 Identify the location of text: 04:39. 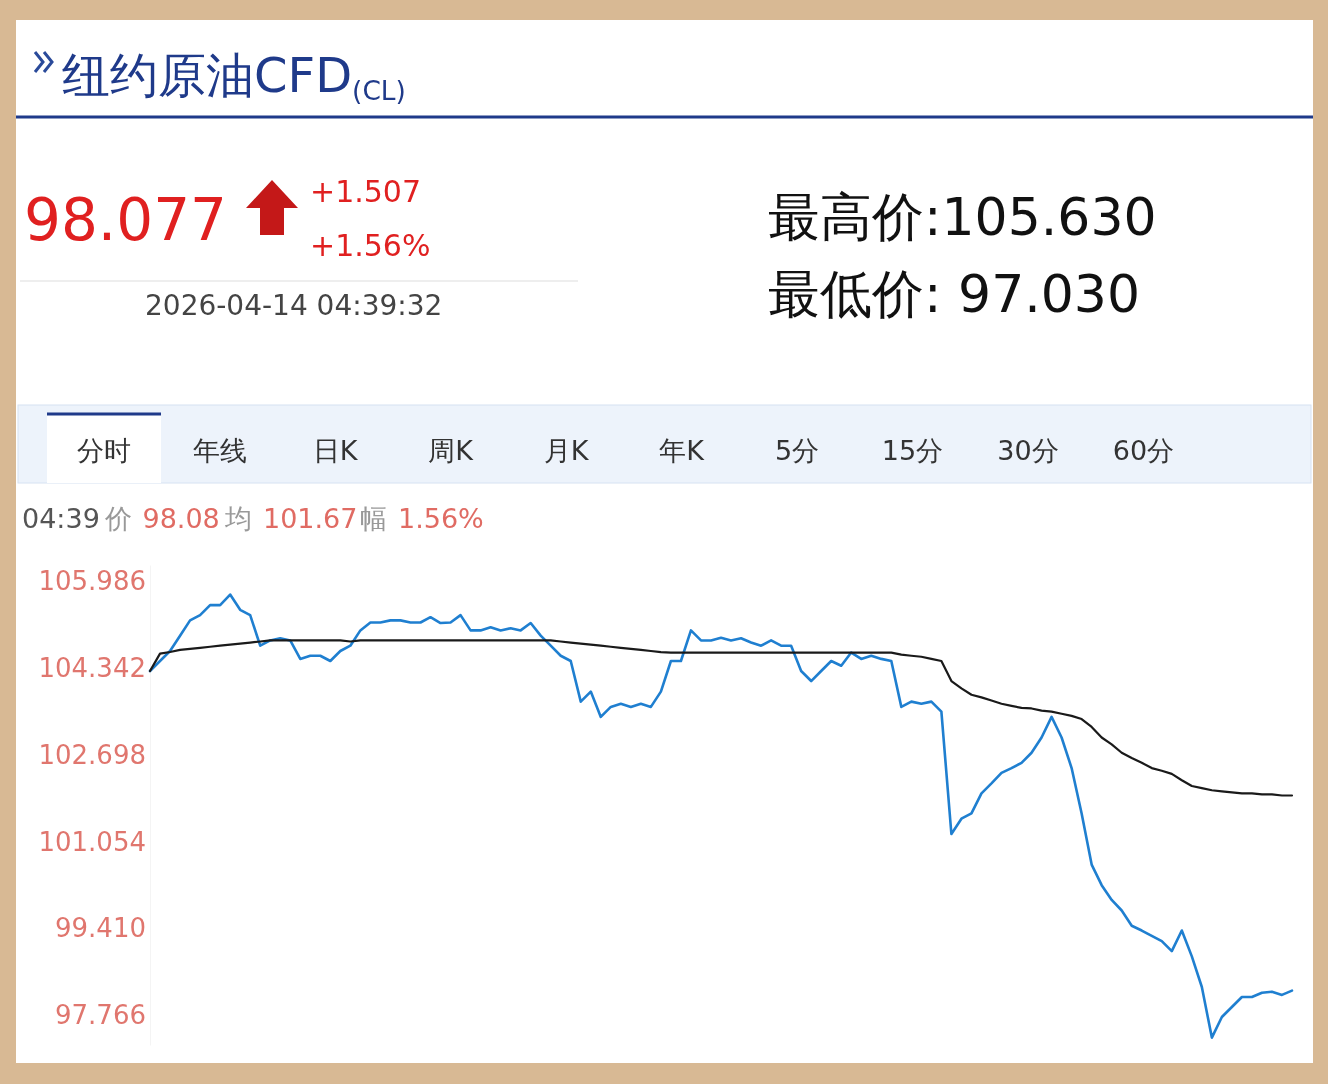
(61, 518).